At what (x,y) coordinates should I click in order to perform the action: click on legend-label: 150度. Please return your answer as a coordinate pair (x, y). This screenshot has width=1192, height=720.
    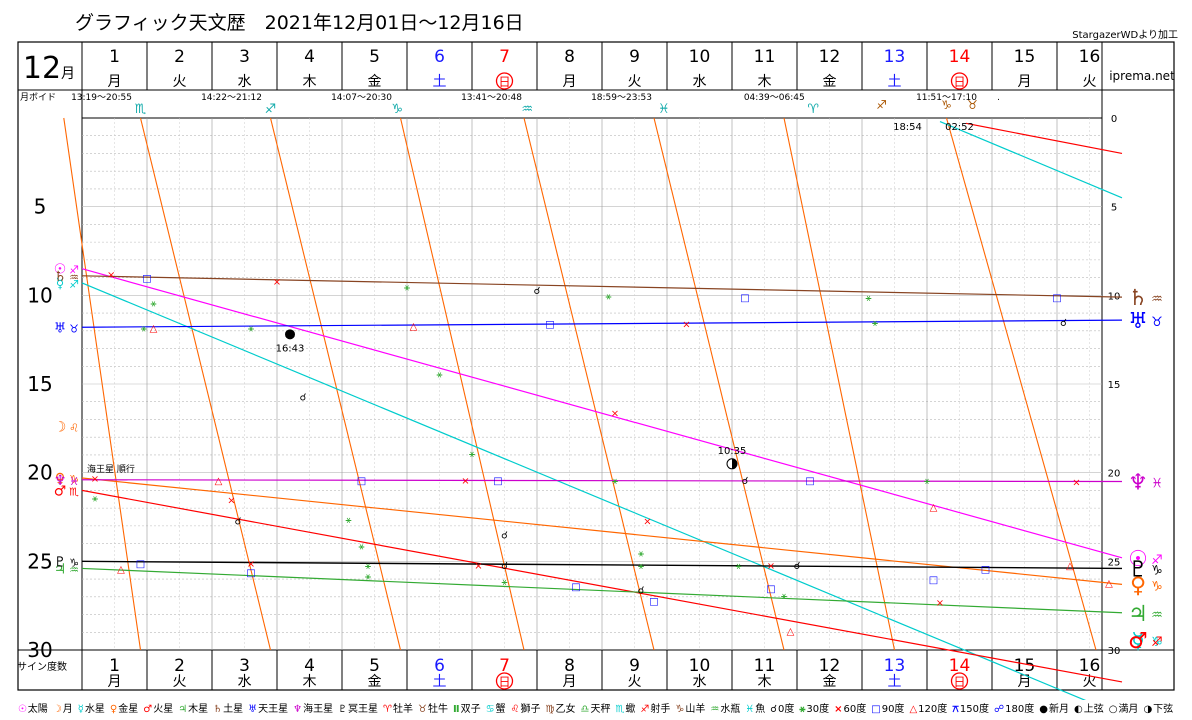
    Looking at the image, I should click on (974, 709).